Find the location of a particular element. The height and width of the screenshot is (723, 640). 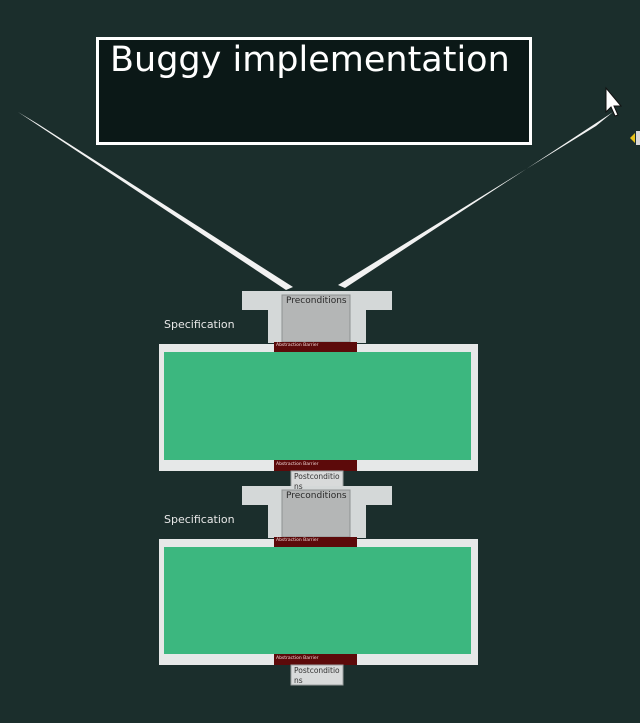

precondition-box is located at coordinates (316, 318).